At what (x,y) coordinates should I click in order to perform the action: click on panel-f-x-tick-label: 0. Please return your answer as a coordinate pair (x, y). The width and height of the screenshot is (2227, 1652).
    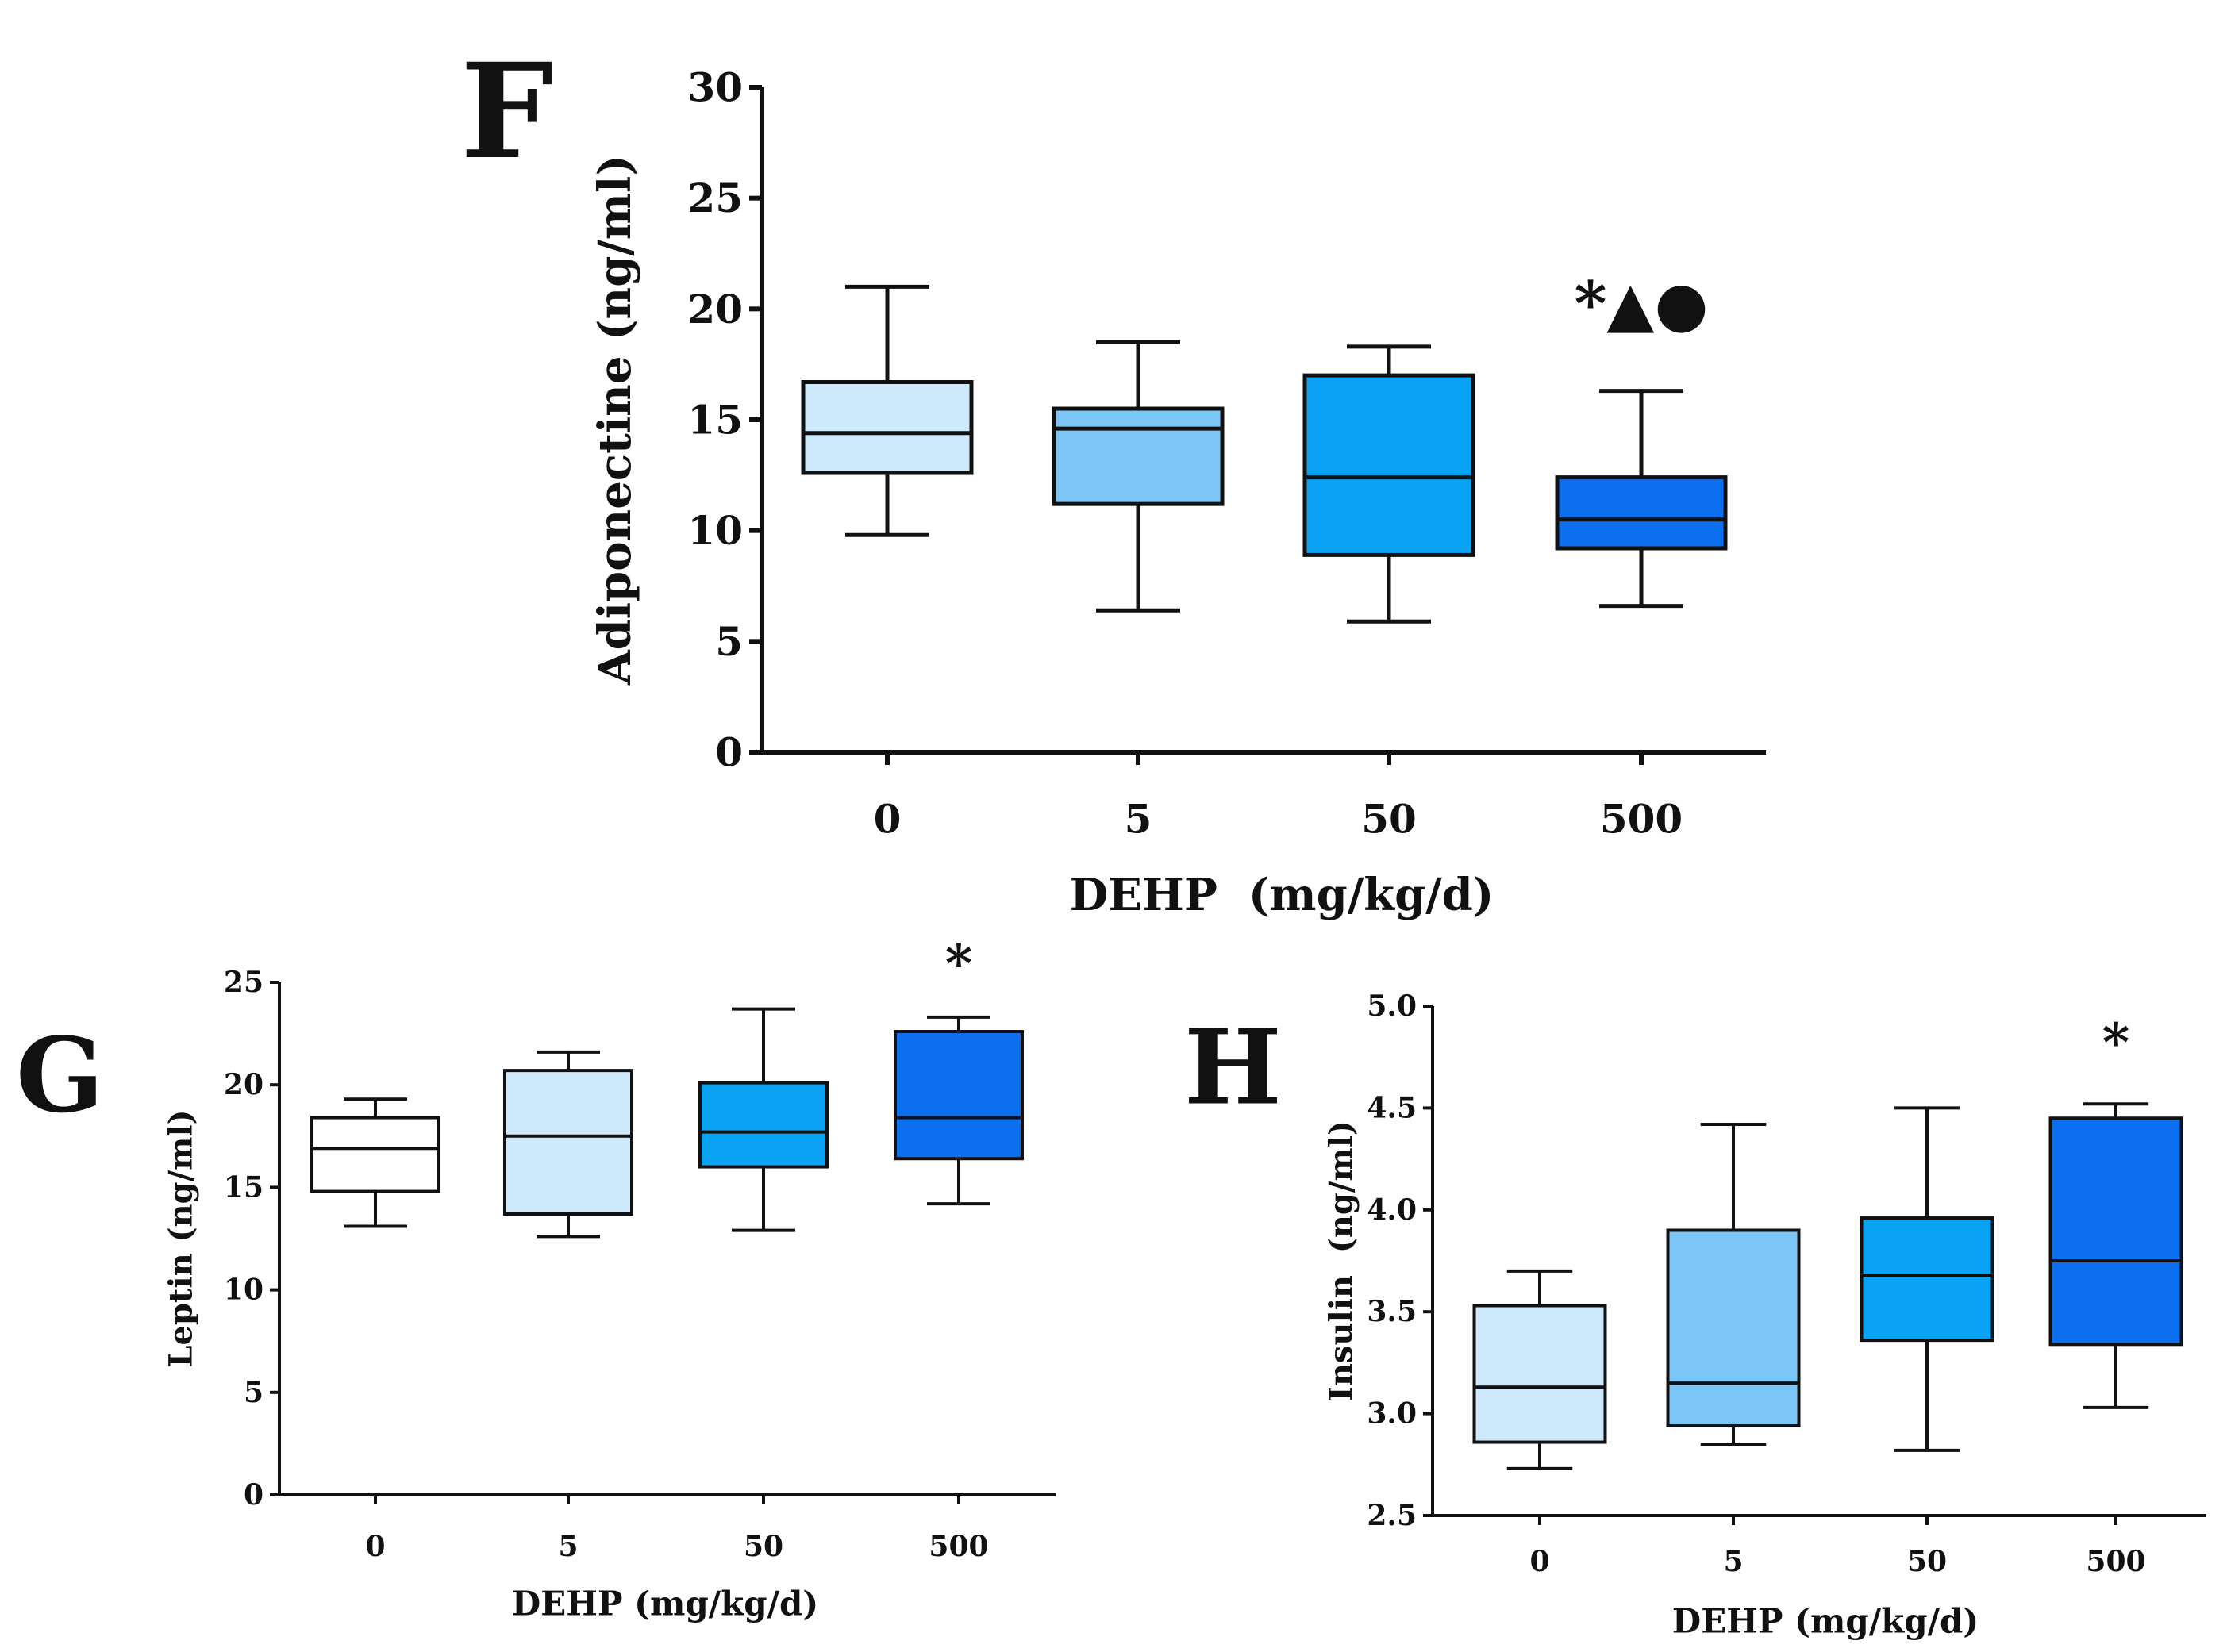
    Looking at the image, I should click on (888, 819).